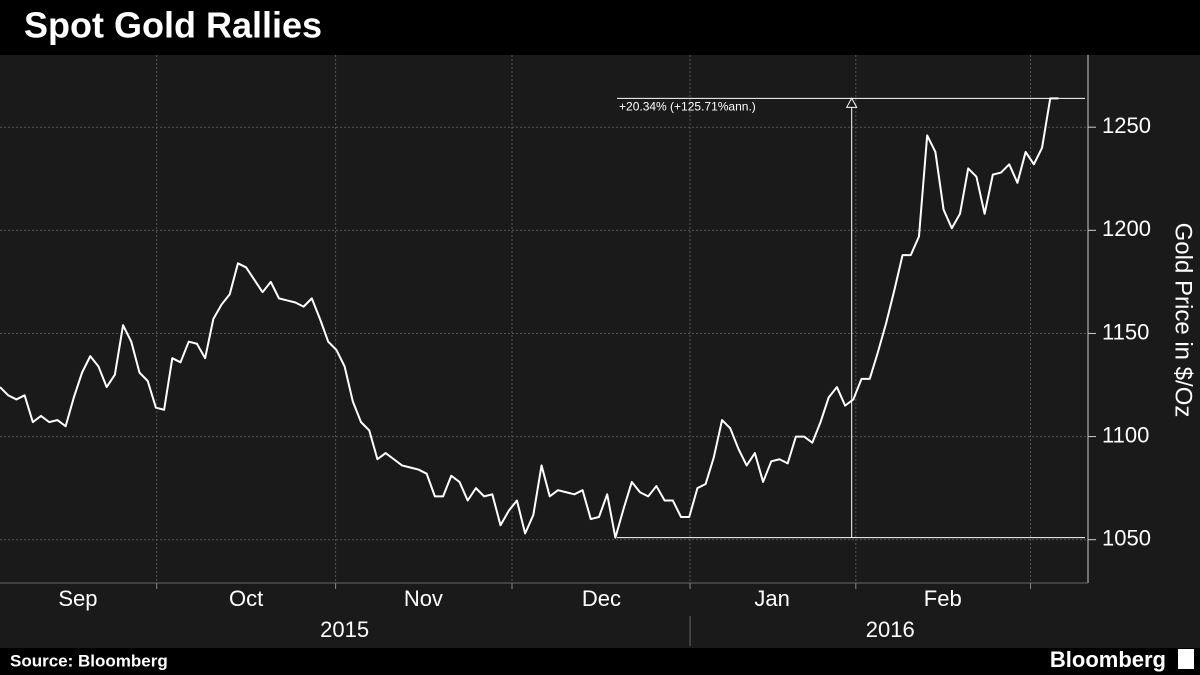 The width and height of the screenshot is (1200, 675). What do you see at coordinates (1108, 659) in the screenshot?
I see `brand: Bloomberg` at bounding box center [1108, 659].